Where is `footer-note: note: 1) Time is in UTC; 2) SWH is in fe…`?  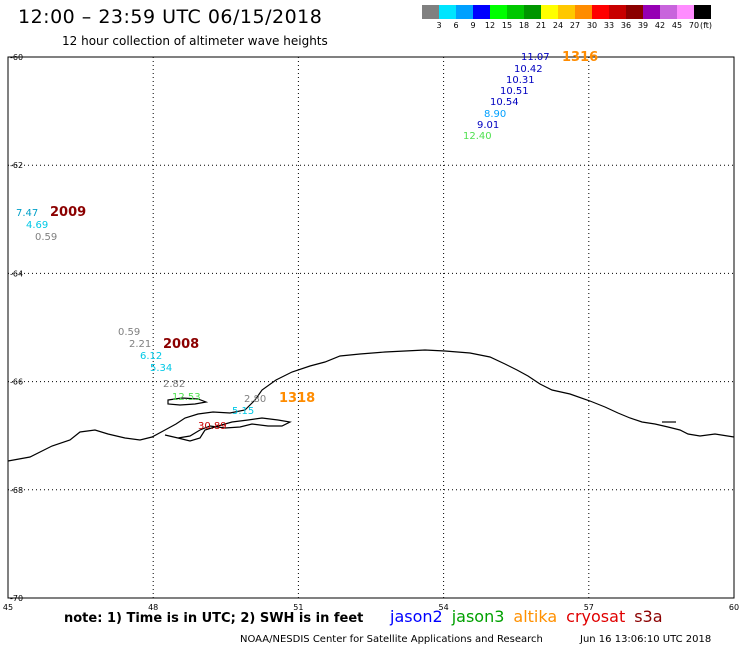 footer-note: note: 1) Time is in UTC; 2) SWH is in fe… is located at coordinates (214, 618).